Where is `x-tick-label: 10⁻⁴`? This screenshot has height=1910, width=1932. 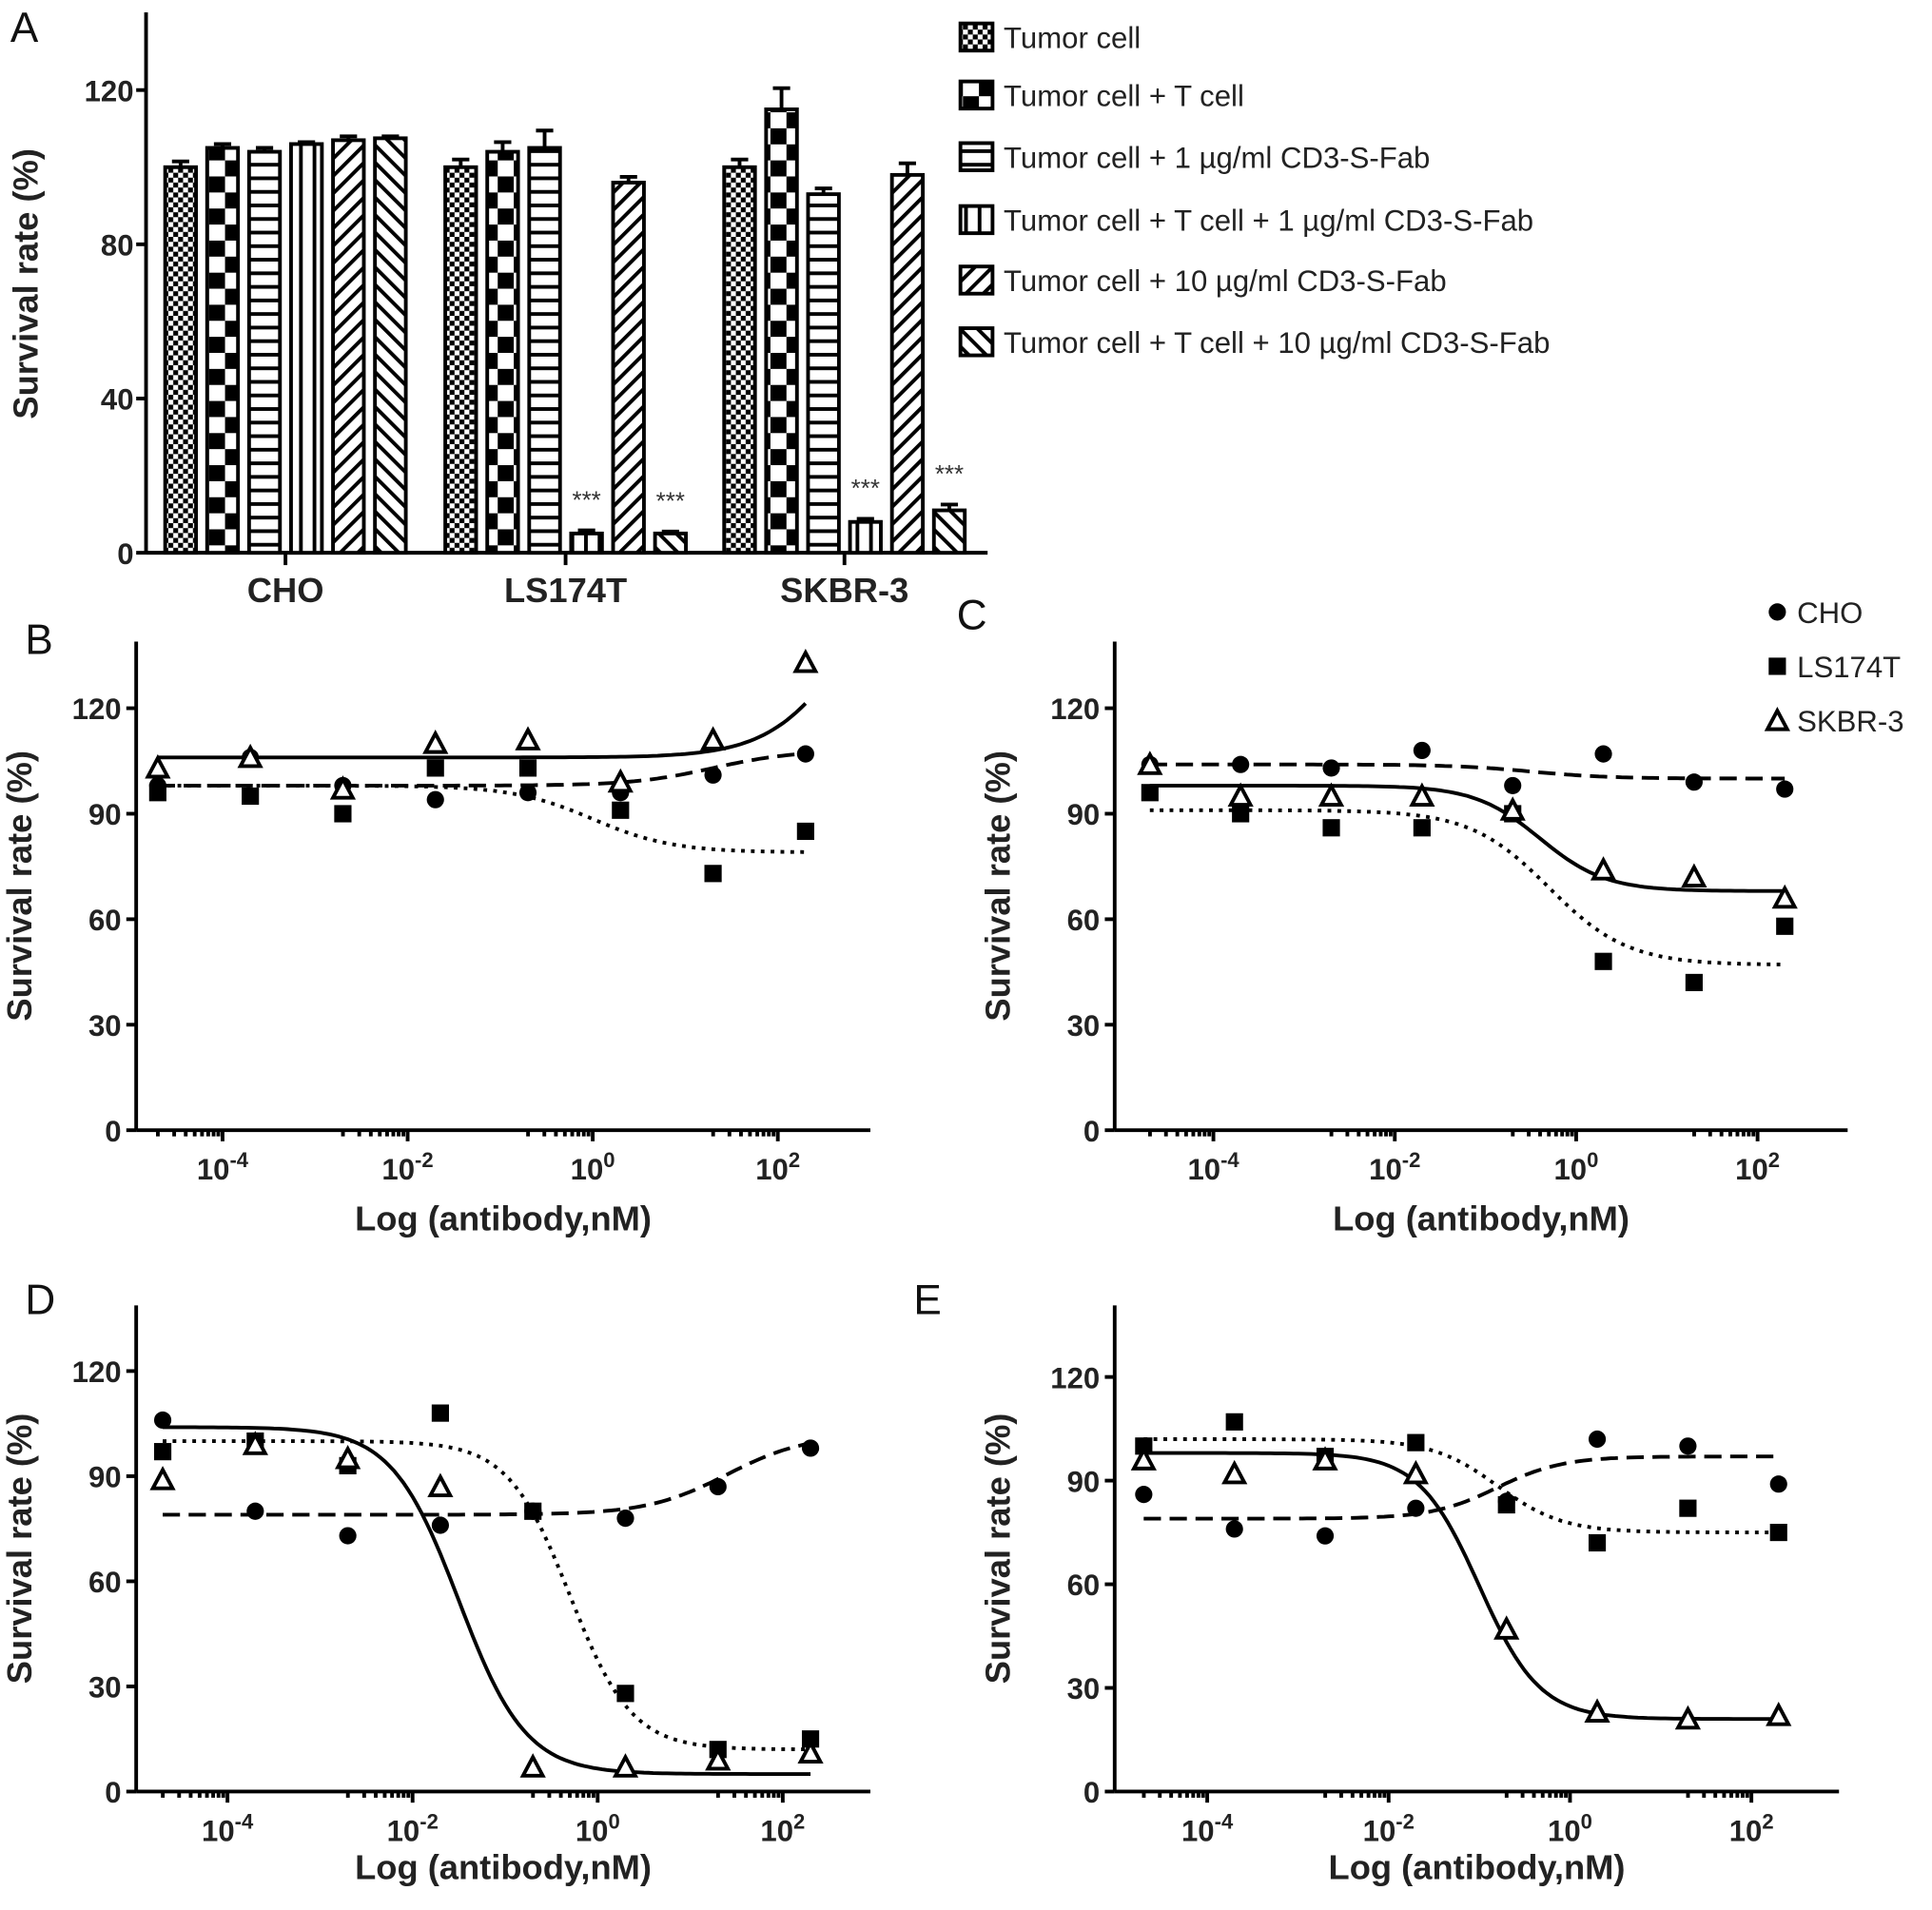 x-tick-label: 10⁻⁴ is located at coordinates (223, 1167).